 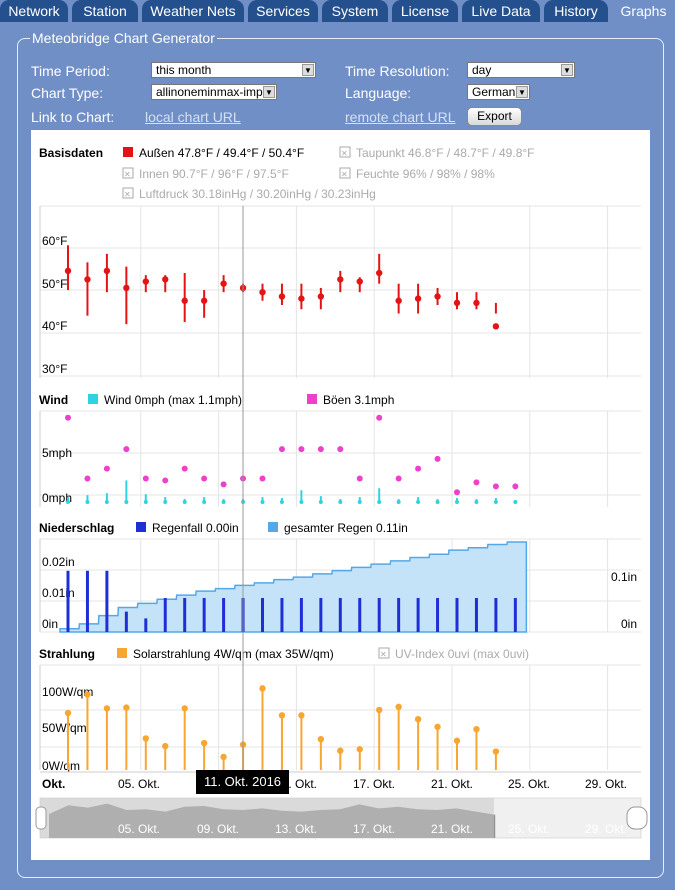 I want to click on navigator-label: 05. Okt., so click(x=139, y=829).